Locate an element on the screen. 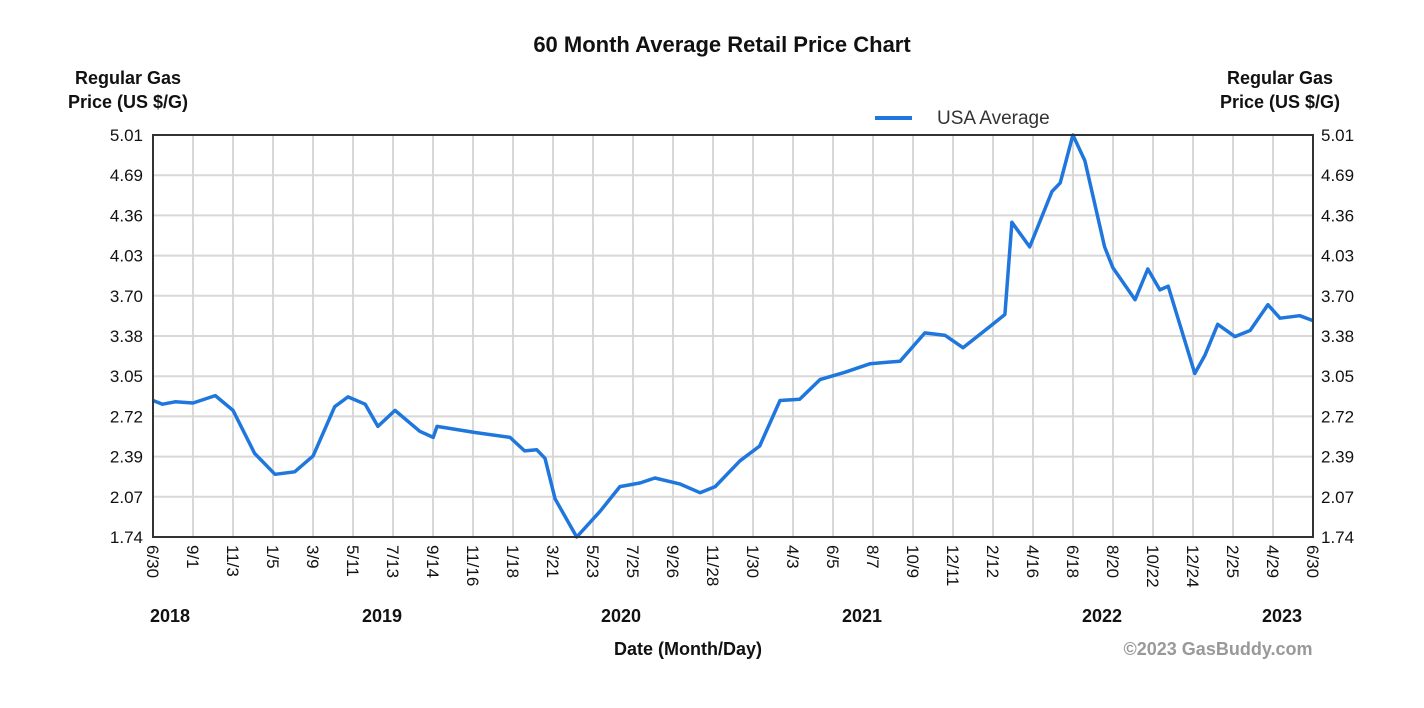  x-tick-label: 9/1 is located at coordinates (192, 557).